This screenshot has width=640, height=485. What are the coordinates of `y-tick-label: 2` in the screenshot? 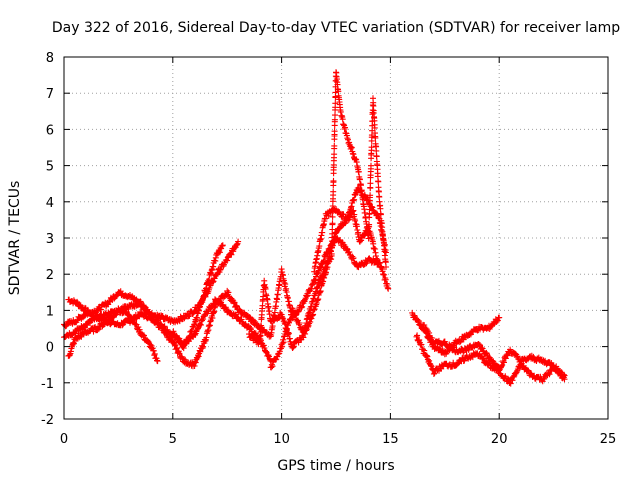 It's located at (50, 275).